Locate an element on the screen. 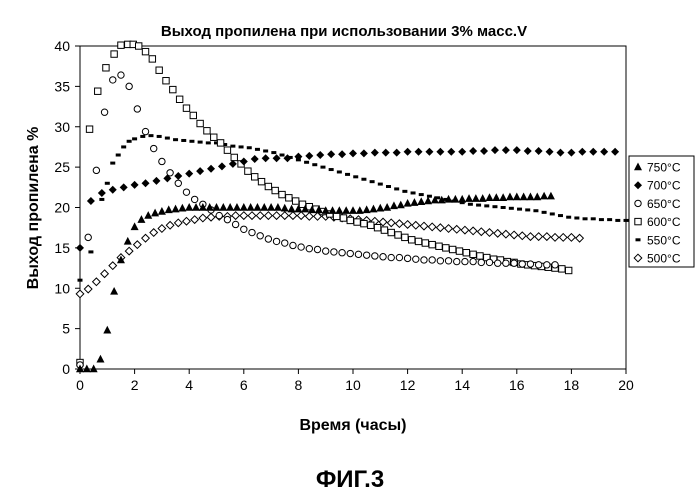 The image size is (700, 500). legend-marker-600c is located at coordinates (638, 221).